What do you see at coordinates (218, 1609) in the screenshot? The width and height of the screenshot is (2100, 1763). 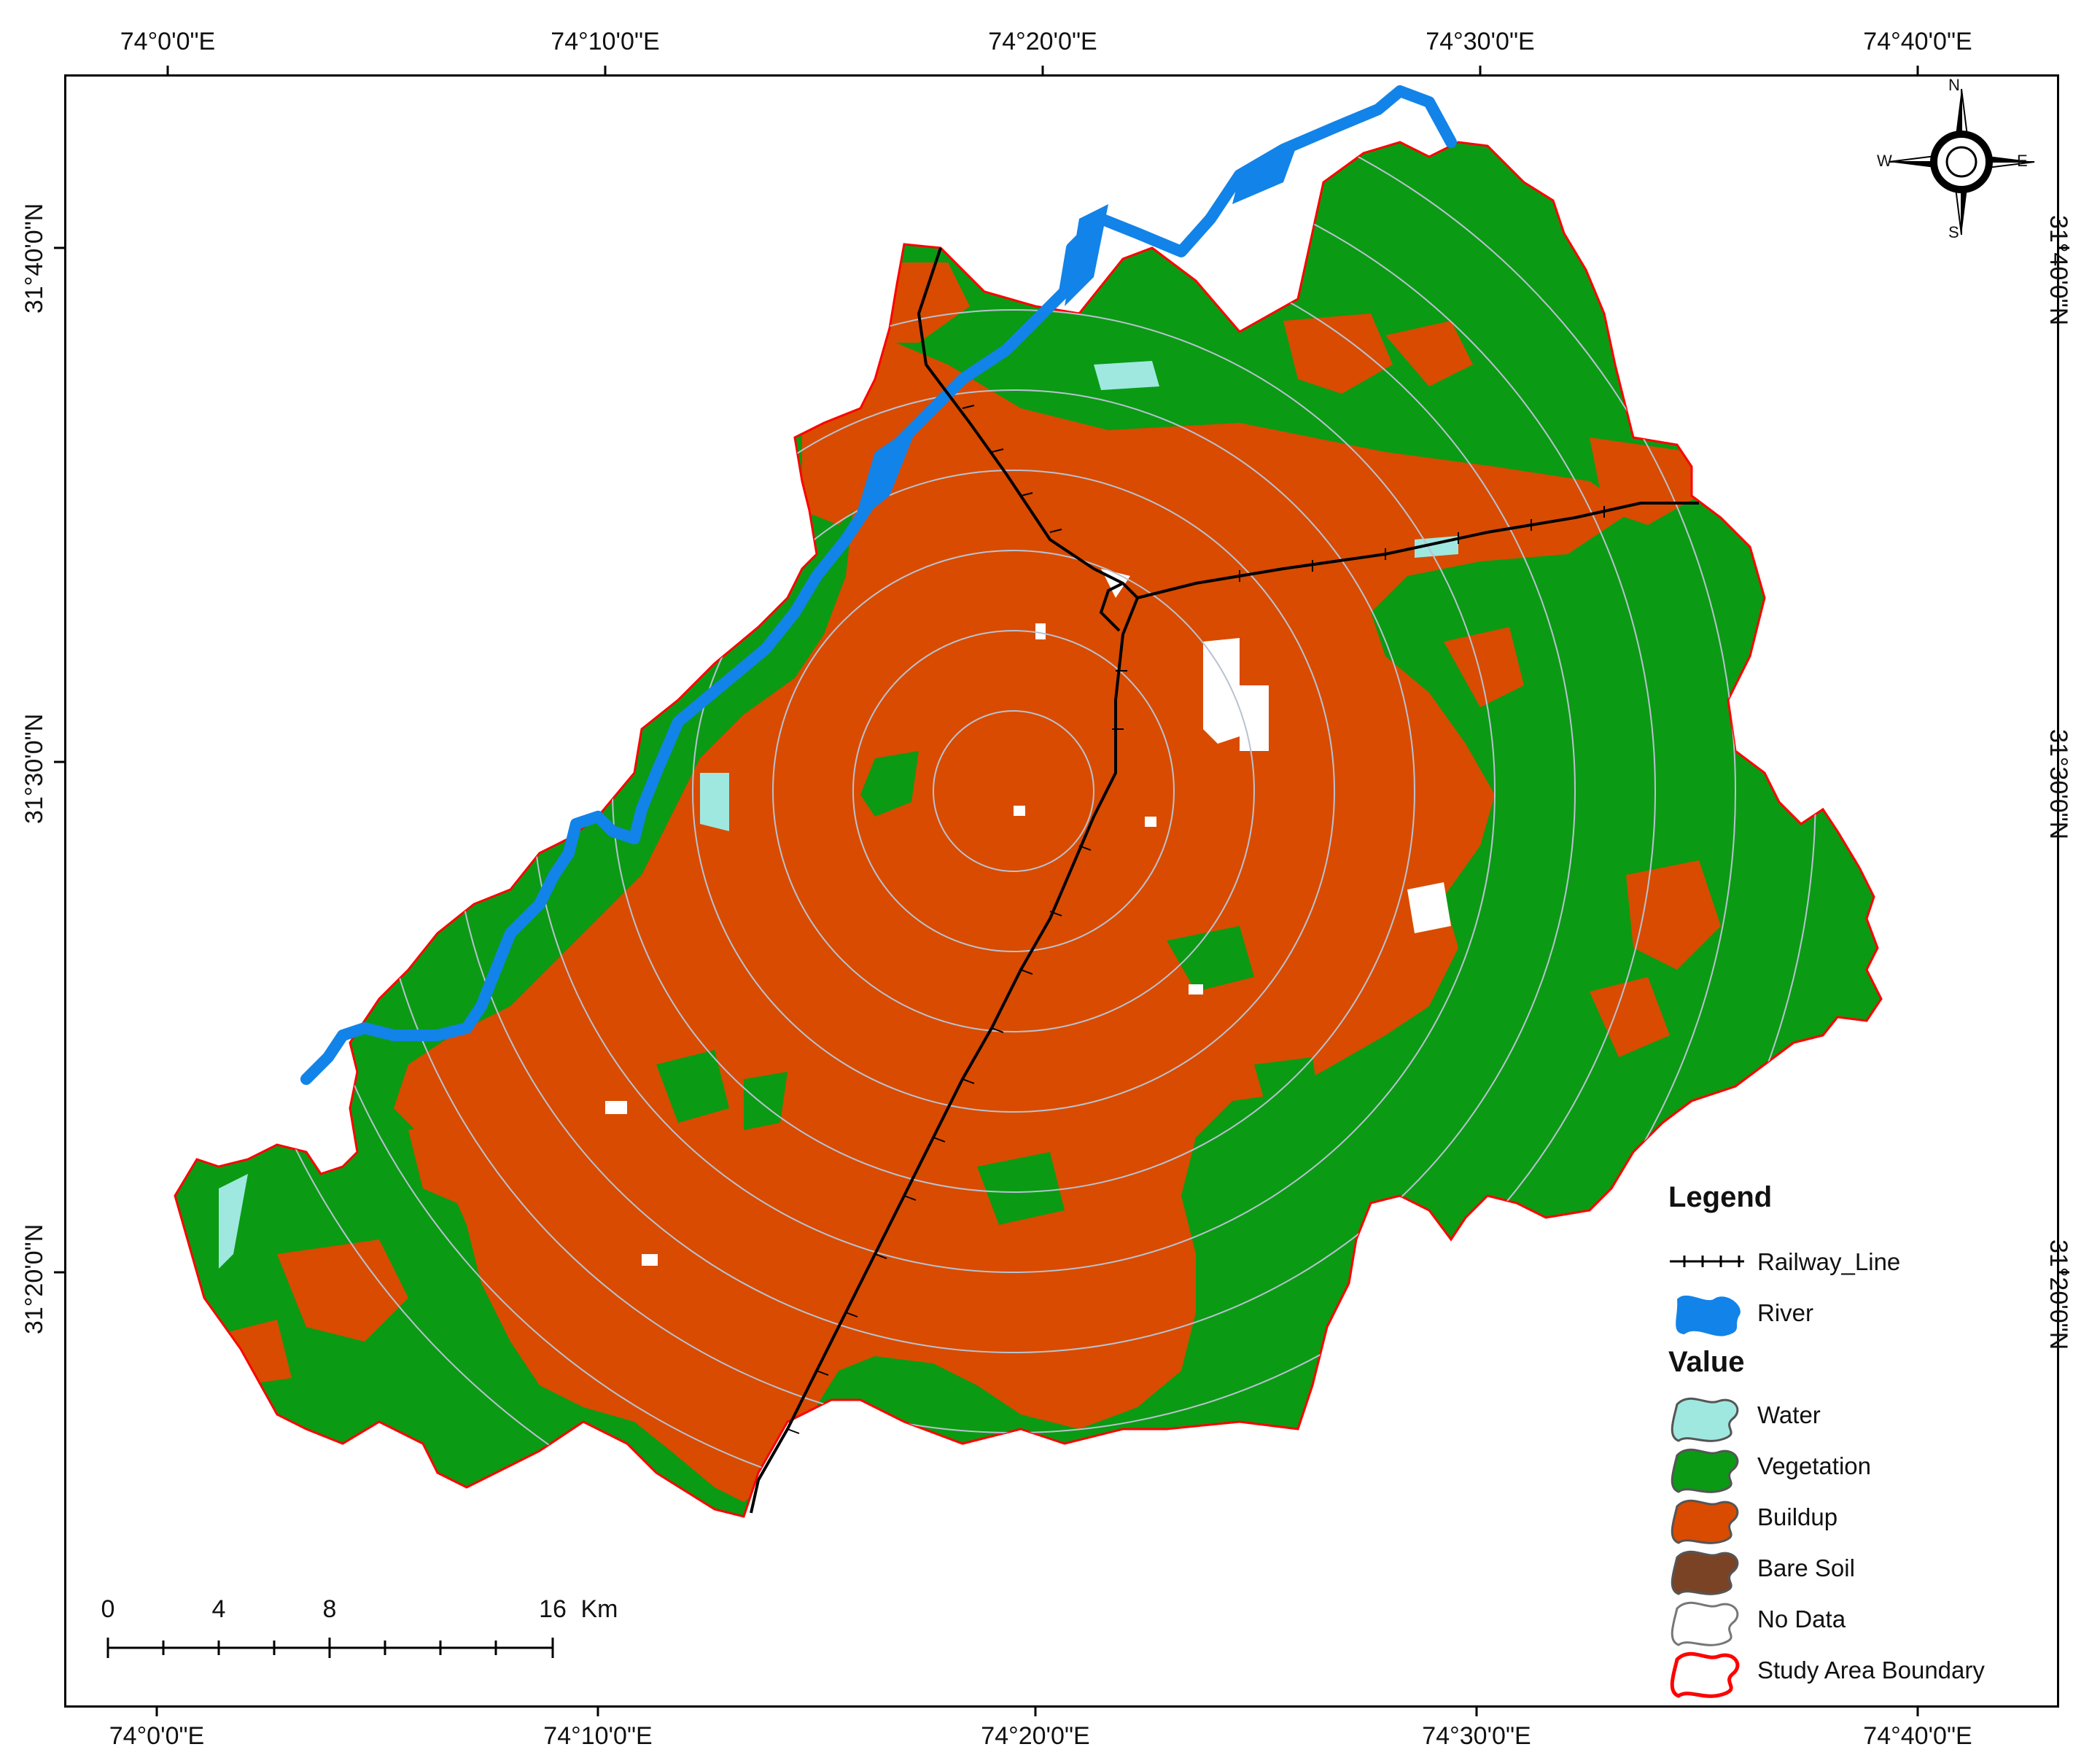 I see `scale-label-4: 4` at bounding box center [218, 1609].